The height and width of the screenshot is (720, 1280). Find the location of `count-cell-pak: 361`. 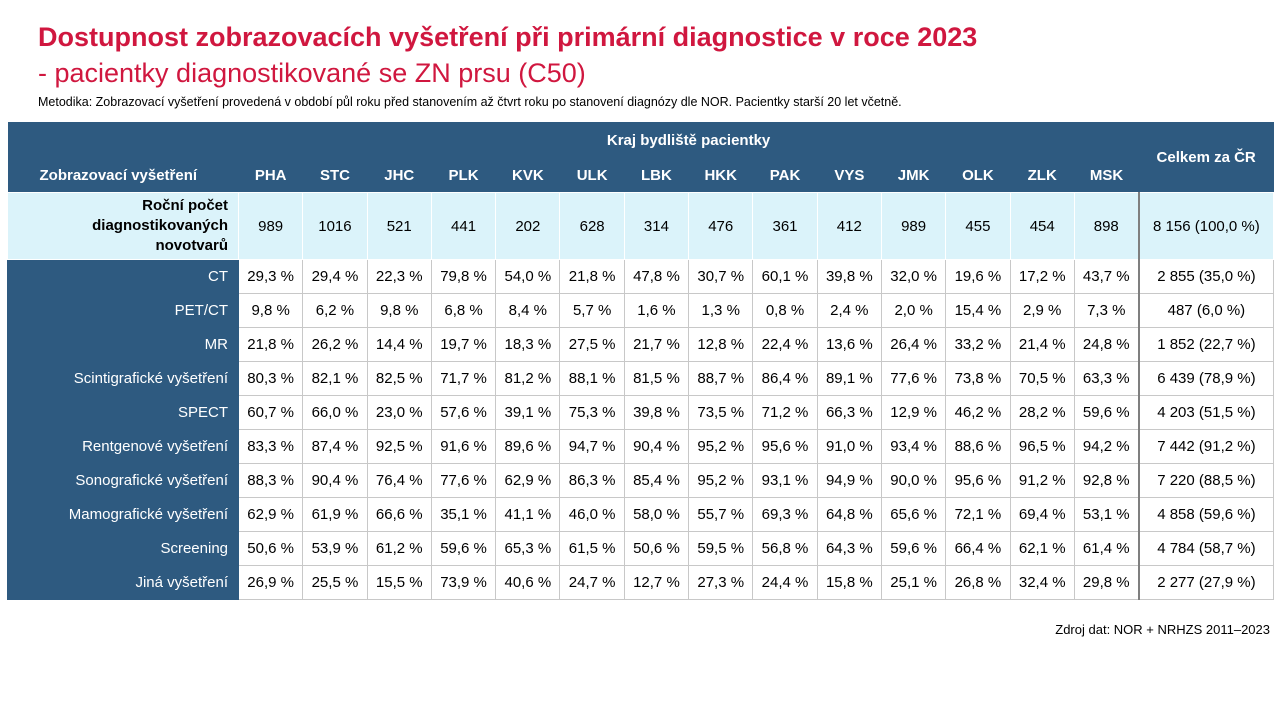

count-cell-pak: 361 is located at coordinates (785, 226).